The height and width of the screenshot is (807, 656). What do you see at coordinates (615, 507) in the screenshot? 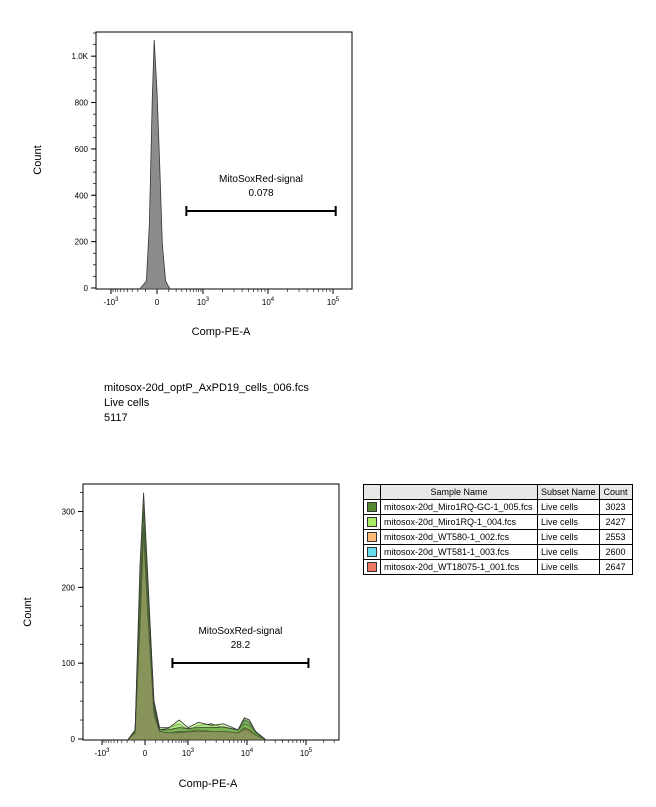
I see `legend-count: 3023` at bounding box center [615, 507].